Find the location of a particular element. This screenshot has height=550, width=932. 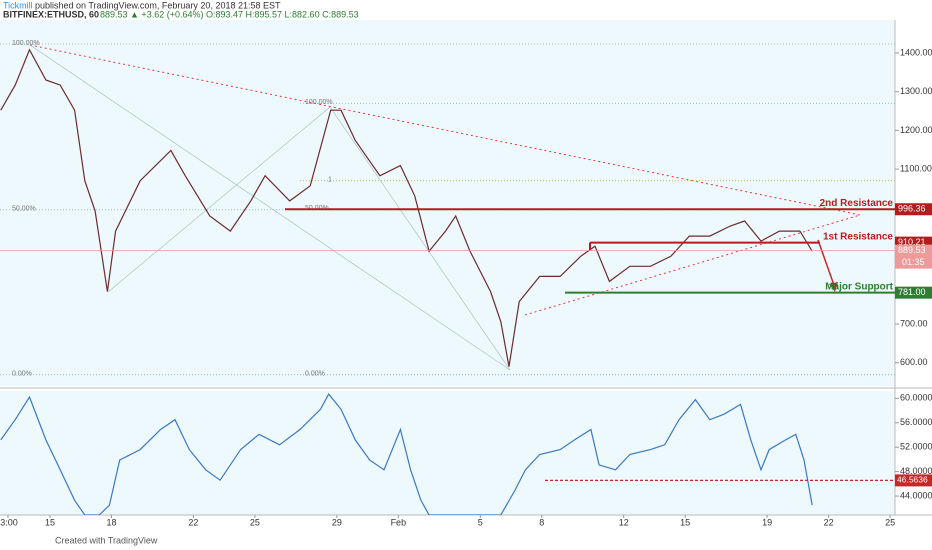

price-tag-label: 781.00 is located at coordinates (912, 292).